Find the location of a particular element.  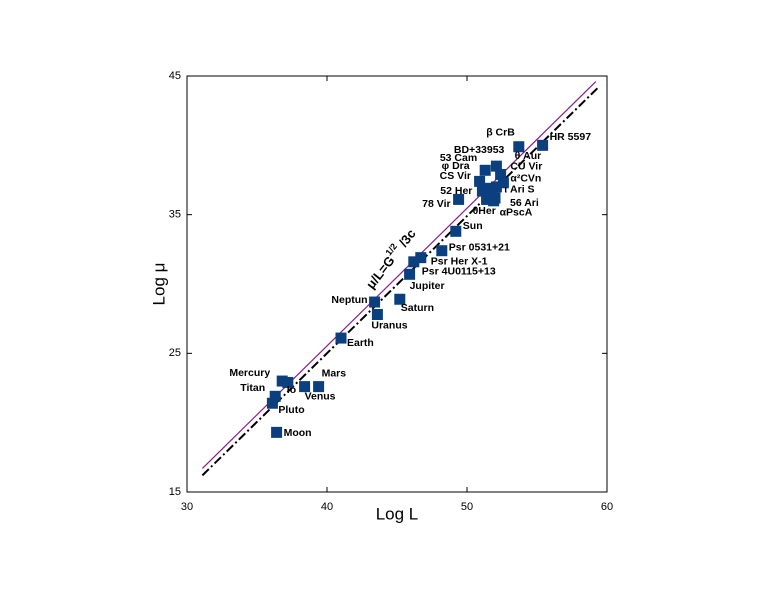

y-tick-label: 15 is located at coordinates (175, 492).